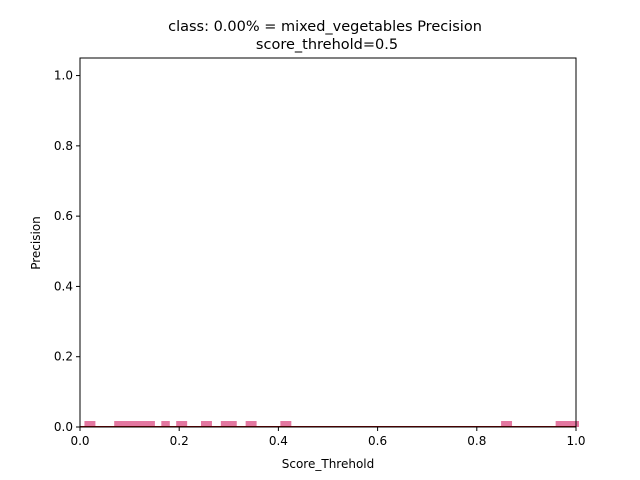 The height and width of the screenshot is (480, 640). Describe the element at coordinates (63, 357) in the screenshot. I see `y-tick-label: 0.2` at that location.